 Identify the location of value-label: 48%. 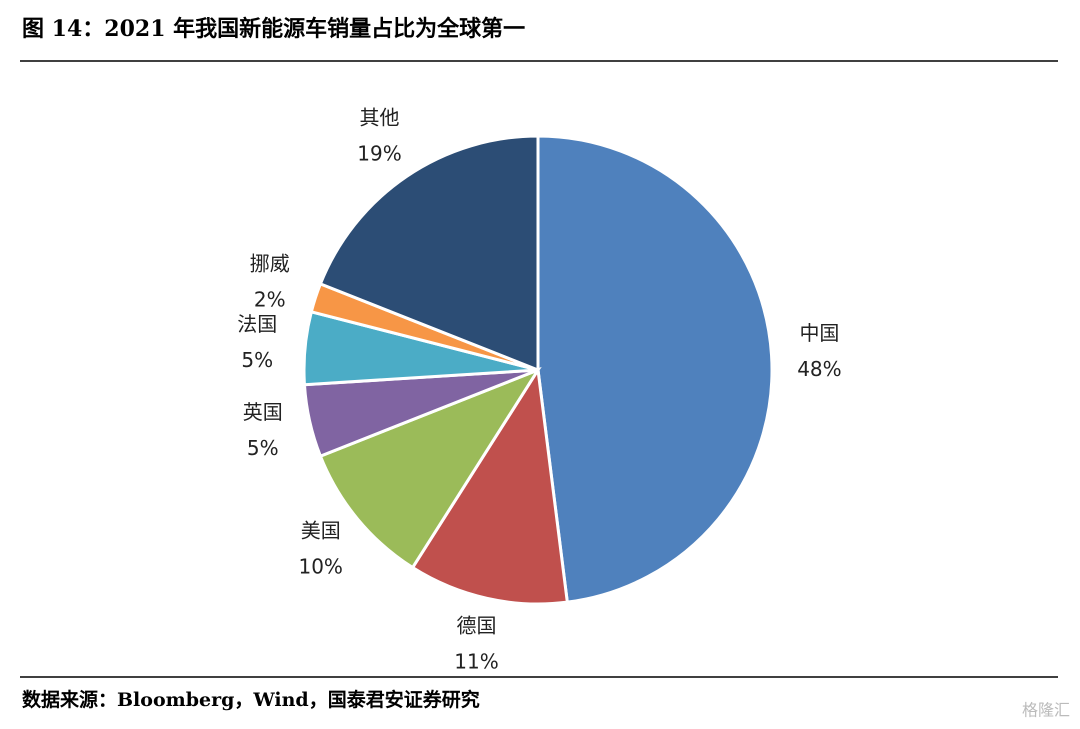
(819, 369).